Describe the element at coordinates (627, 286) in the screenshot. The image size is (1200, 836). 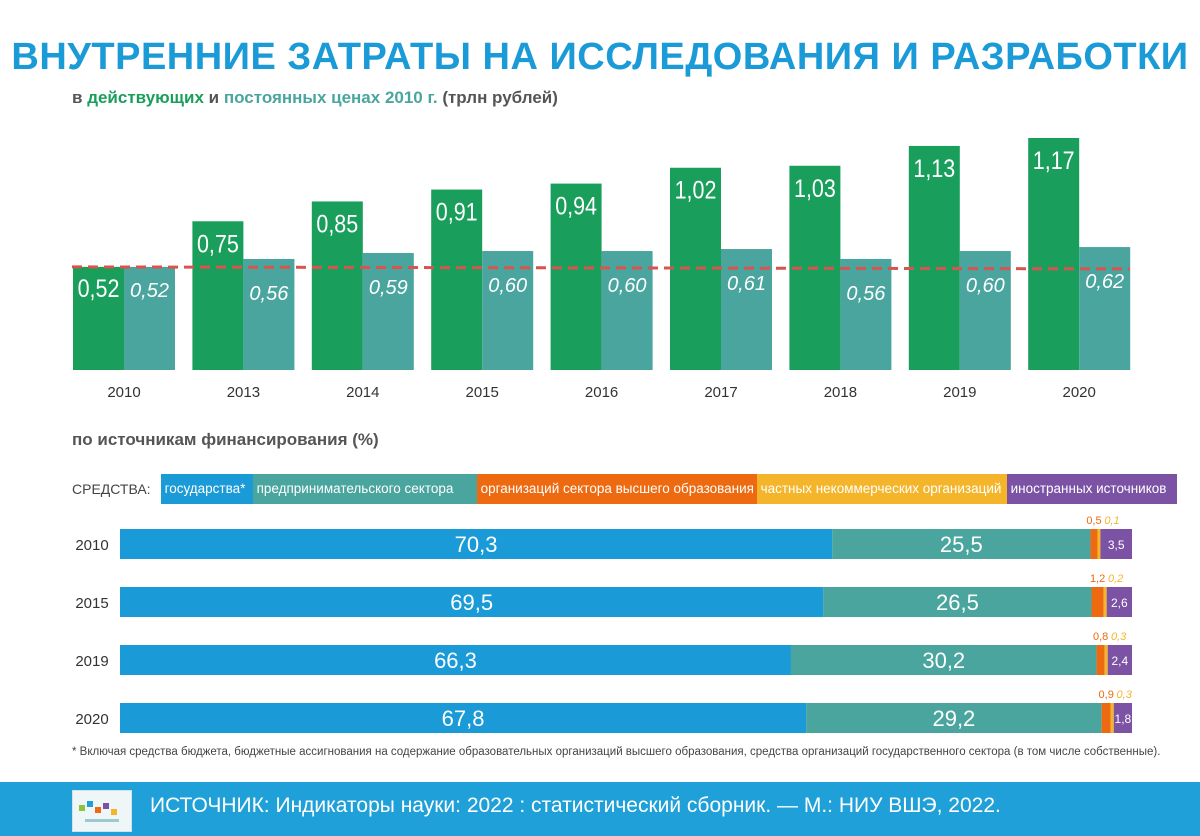
I see `label-constant-2016: 0,60` at that location.